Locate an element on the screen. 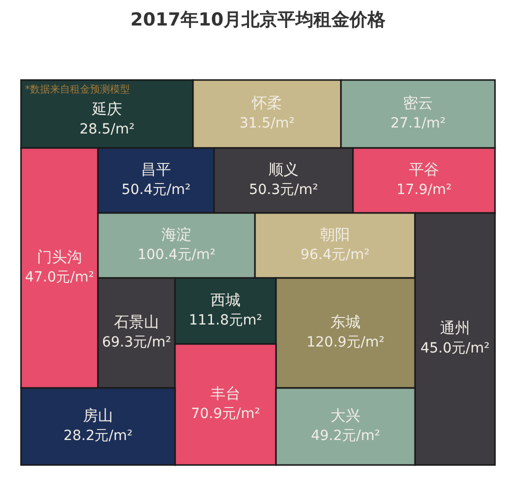 The height and width of the screenshot is (493, 516). category-label: 西城 is located at coordinates (225, 299).